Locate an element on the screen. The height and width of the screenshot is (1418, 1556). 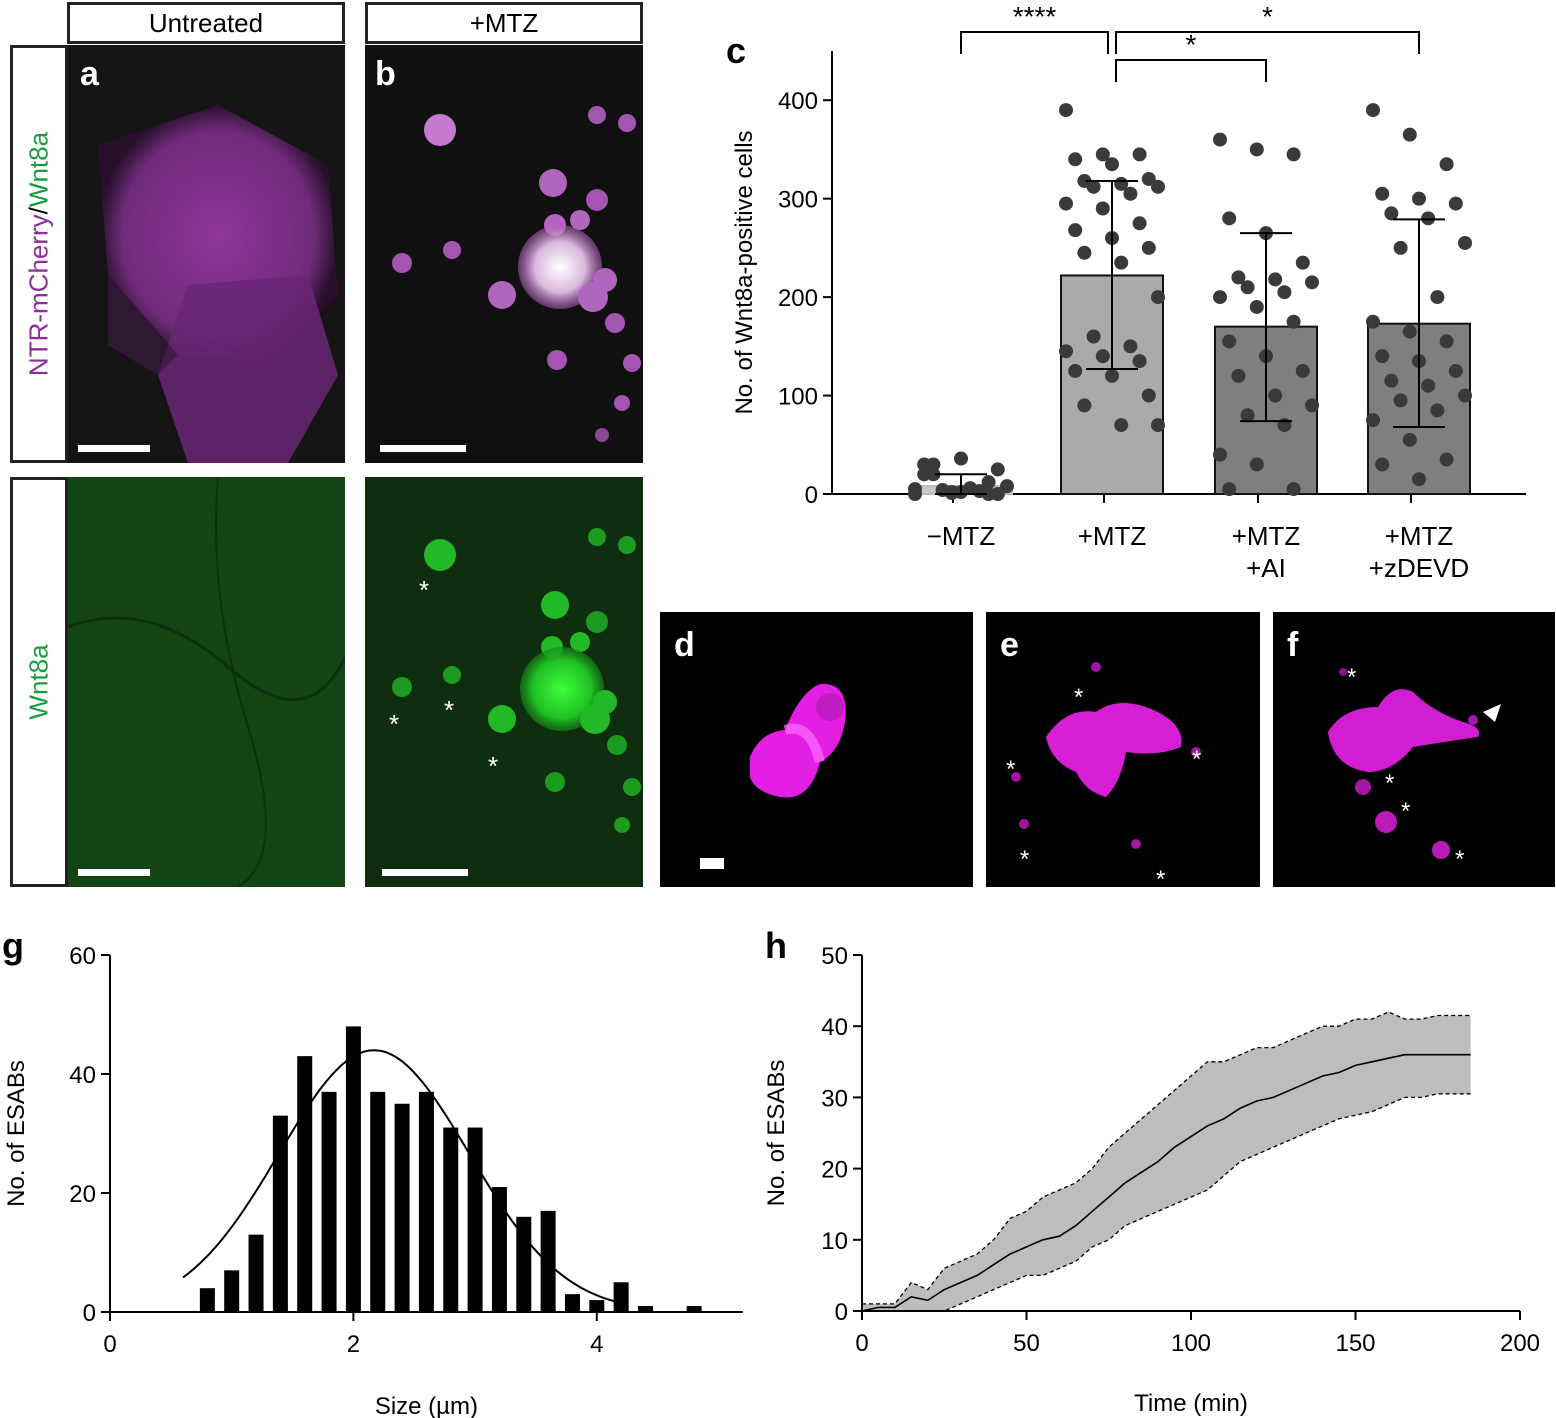
panel-label-c: c is located at coordinates (736, 50).